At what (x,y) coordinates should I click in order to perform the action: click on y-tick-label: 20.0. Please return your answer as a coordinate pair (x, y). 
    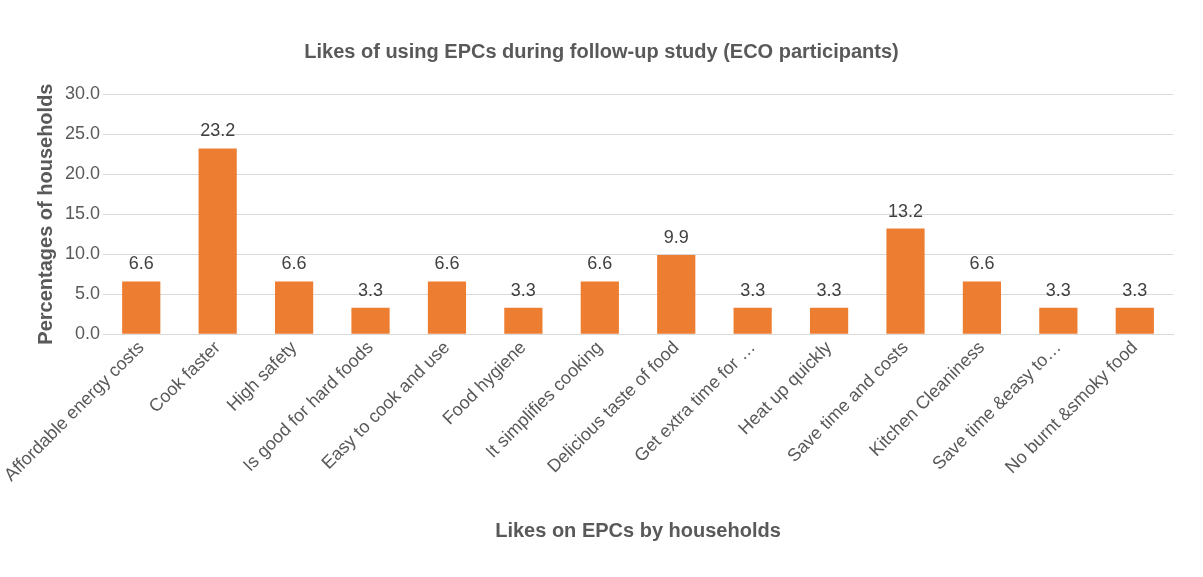
    Looking at the image, I should click on (82, 173).